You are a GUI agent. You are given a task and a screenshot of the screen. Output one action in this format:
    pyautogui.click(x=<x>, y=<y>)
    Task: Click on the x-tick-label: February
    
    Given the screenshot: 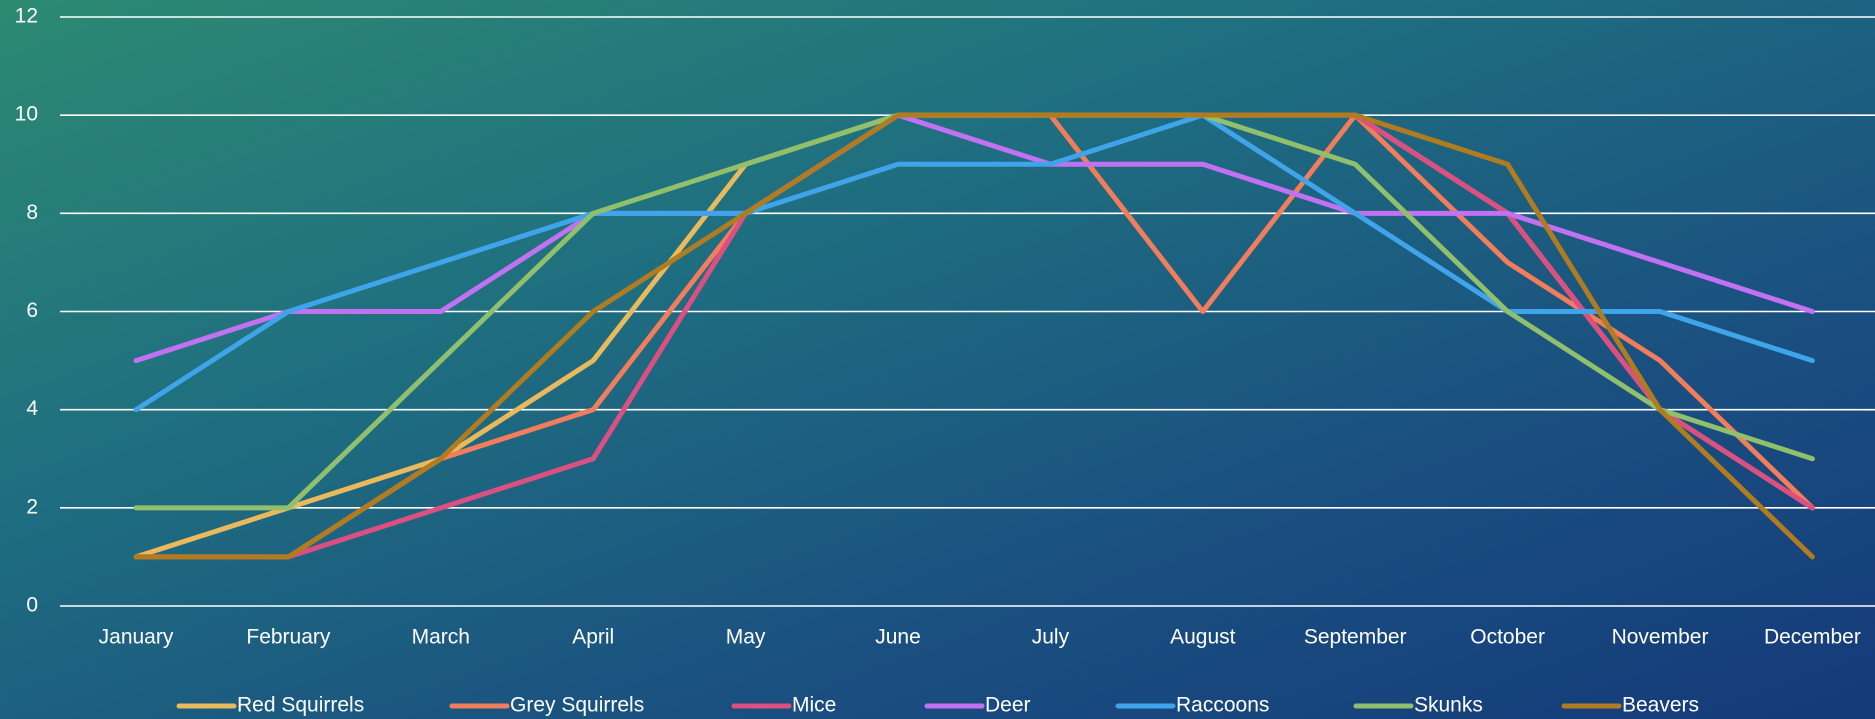 What is the action you would take?
    pyautogui.click(x=288, y=637)
    